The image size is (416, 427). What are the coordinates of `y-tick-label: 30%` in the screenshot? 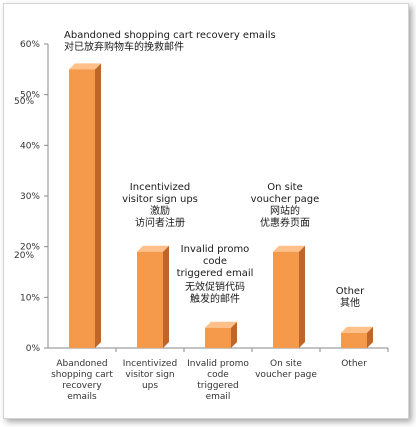 It's located at (30, 197).